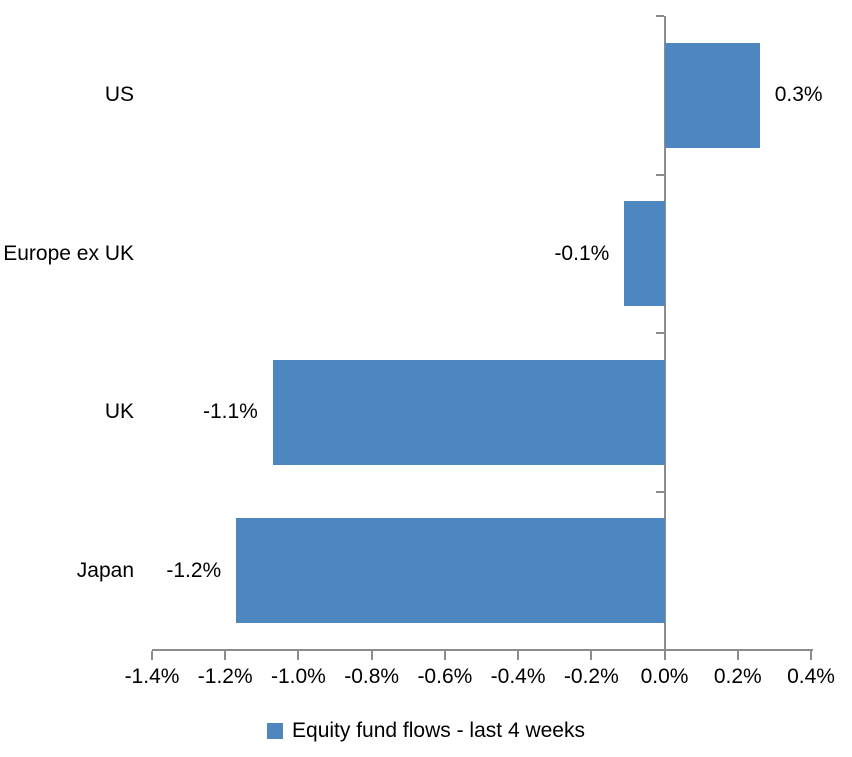  I want to click on category-label: Europe ex UK, so click(68, 253).